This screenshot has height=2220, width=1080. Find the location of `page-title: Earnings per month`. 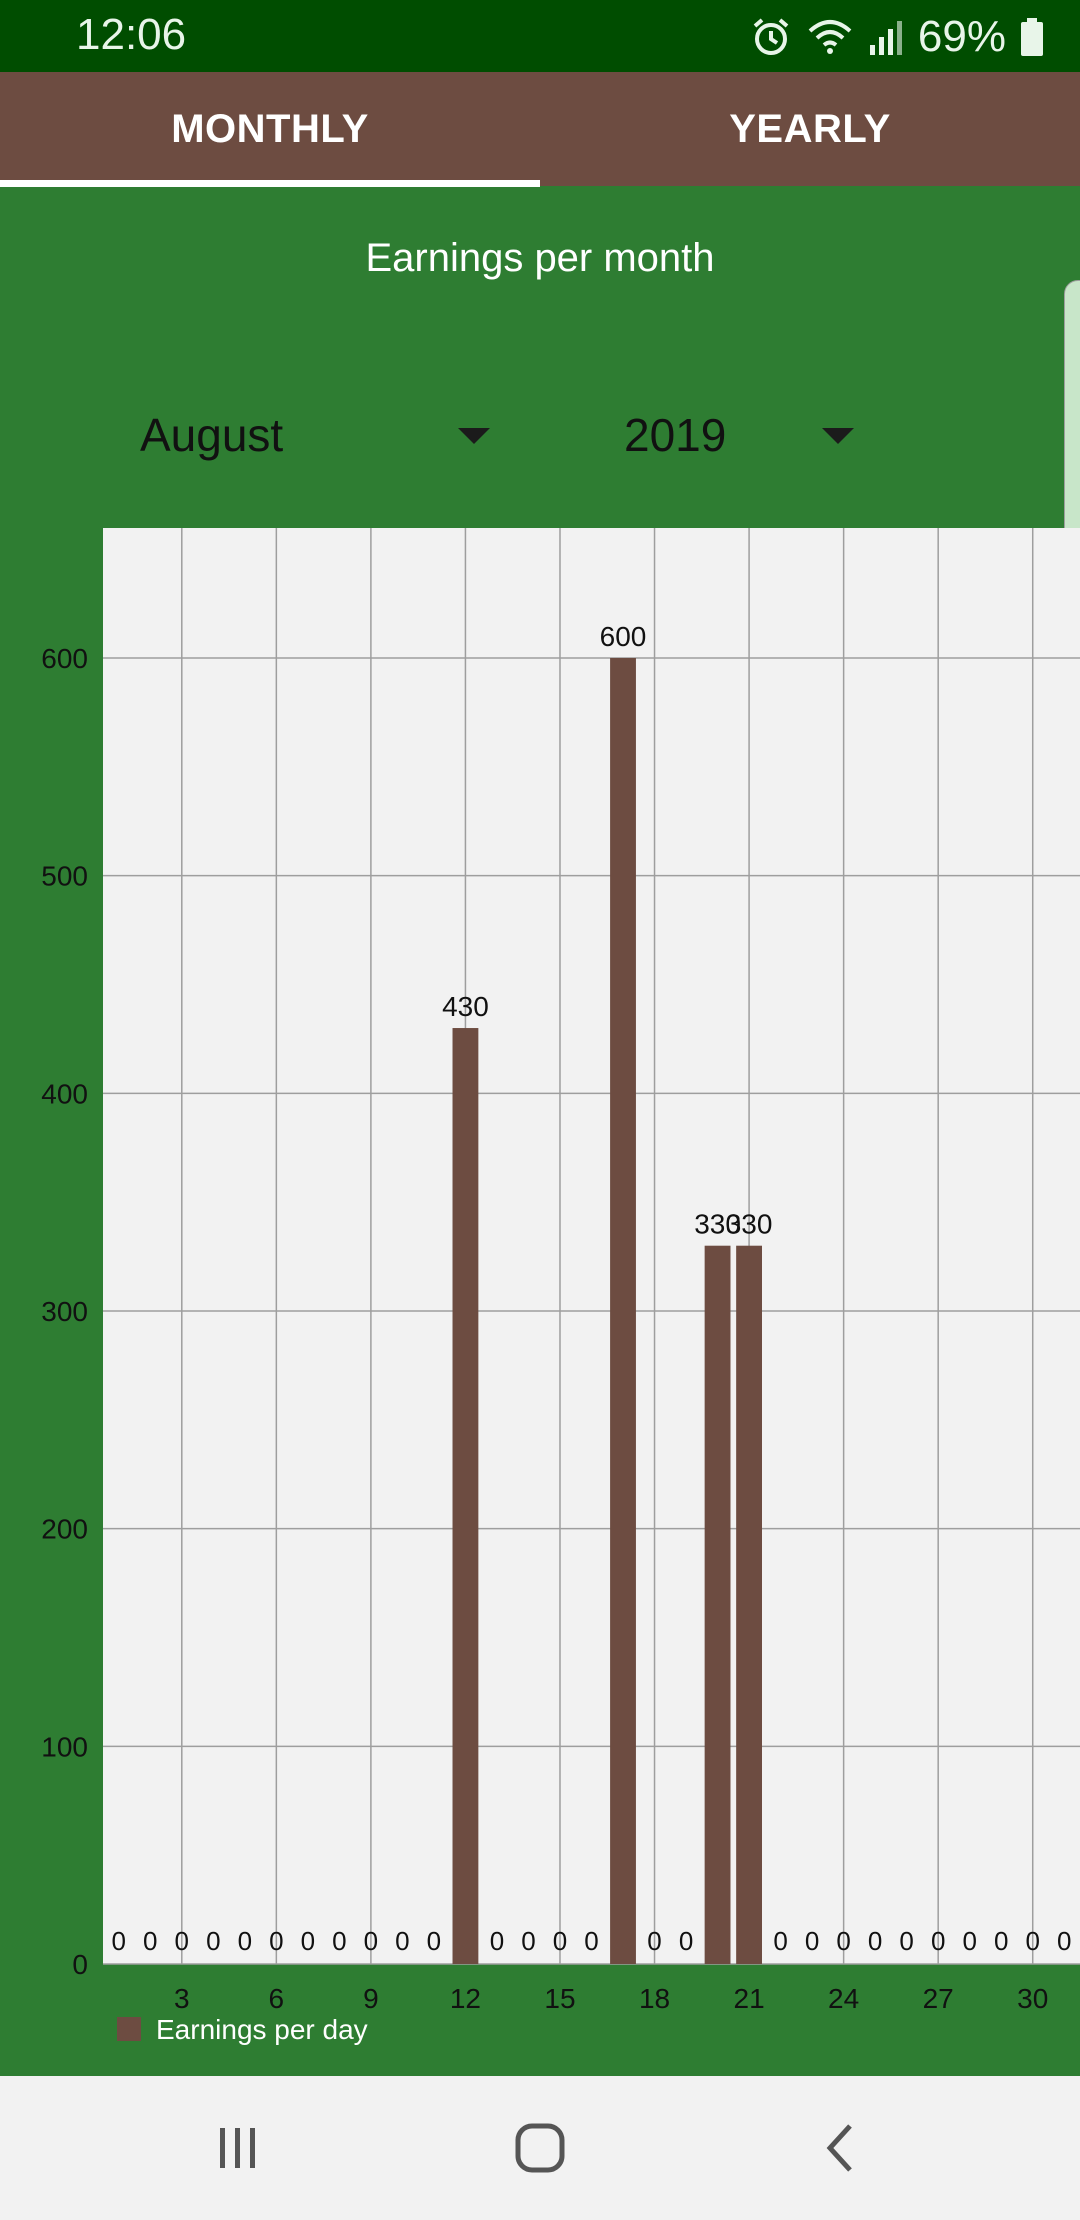

page-title: Earnings per month is located at coordinates (540, 258).